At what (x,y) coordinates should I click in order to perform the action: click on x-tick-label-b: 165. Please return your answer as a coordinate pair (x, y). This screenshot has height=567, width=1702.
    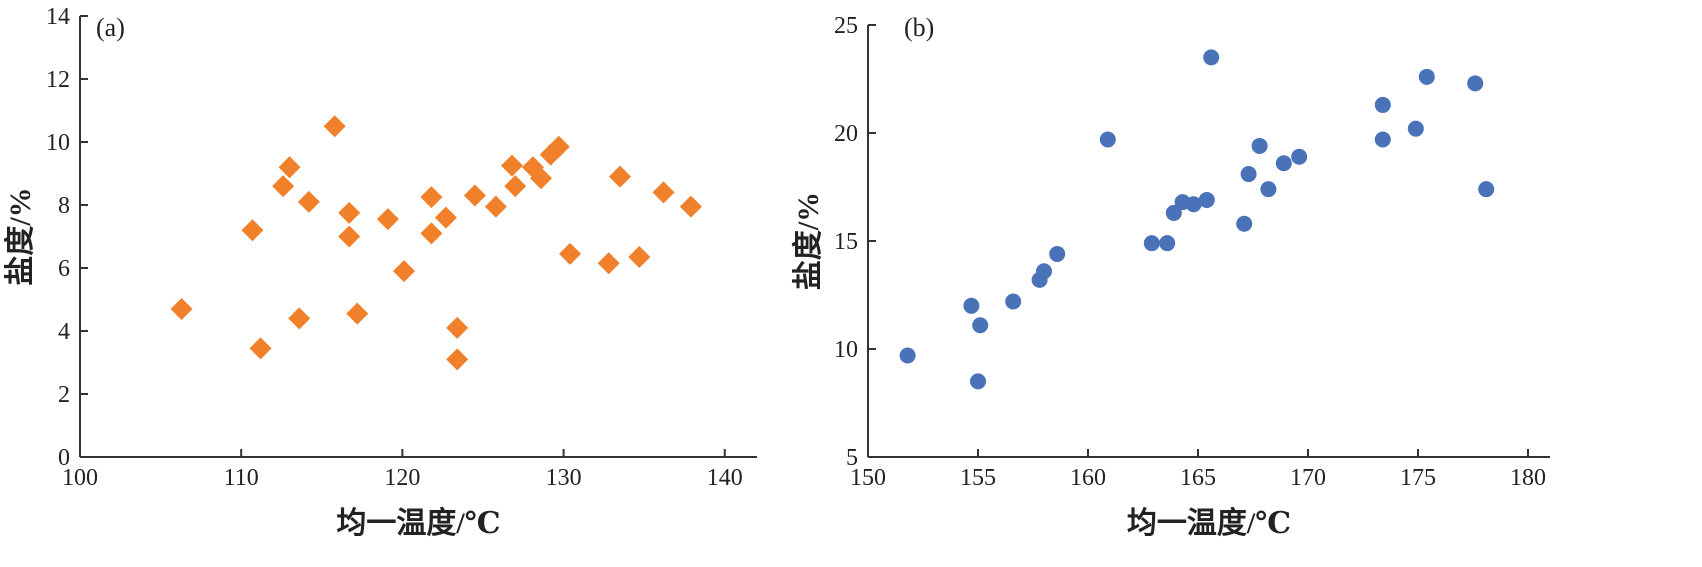
    Looking at the image, I should click on (1198, 478).